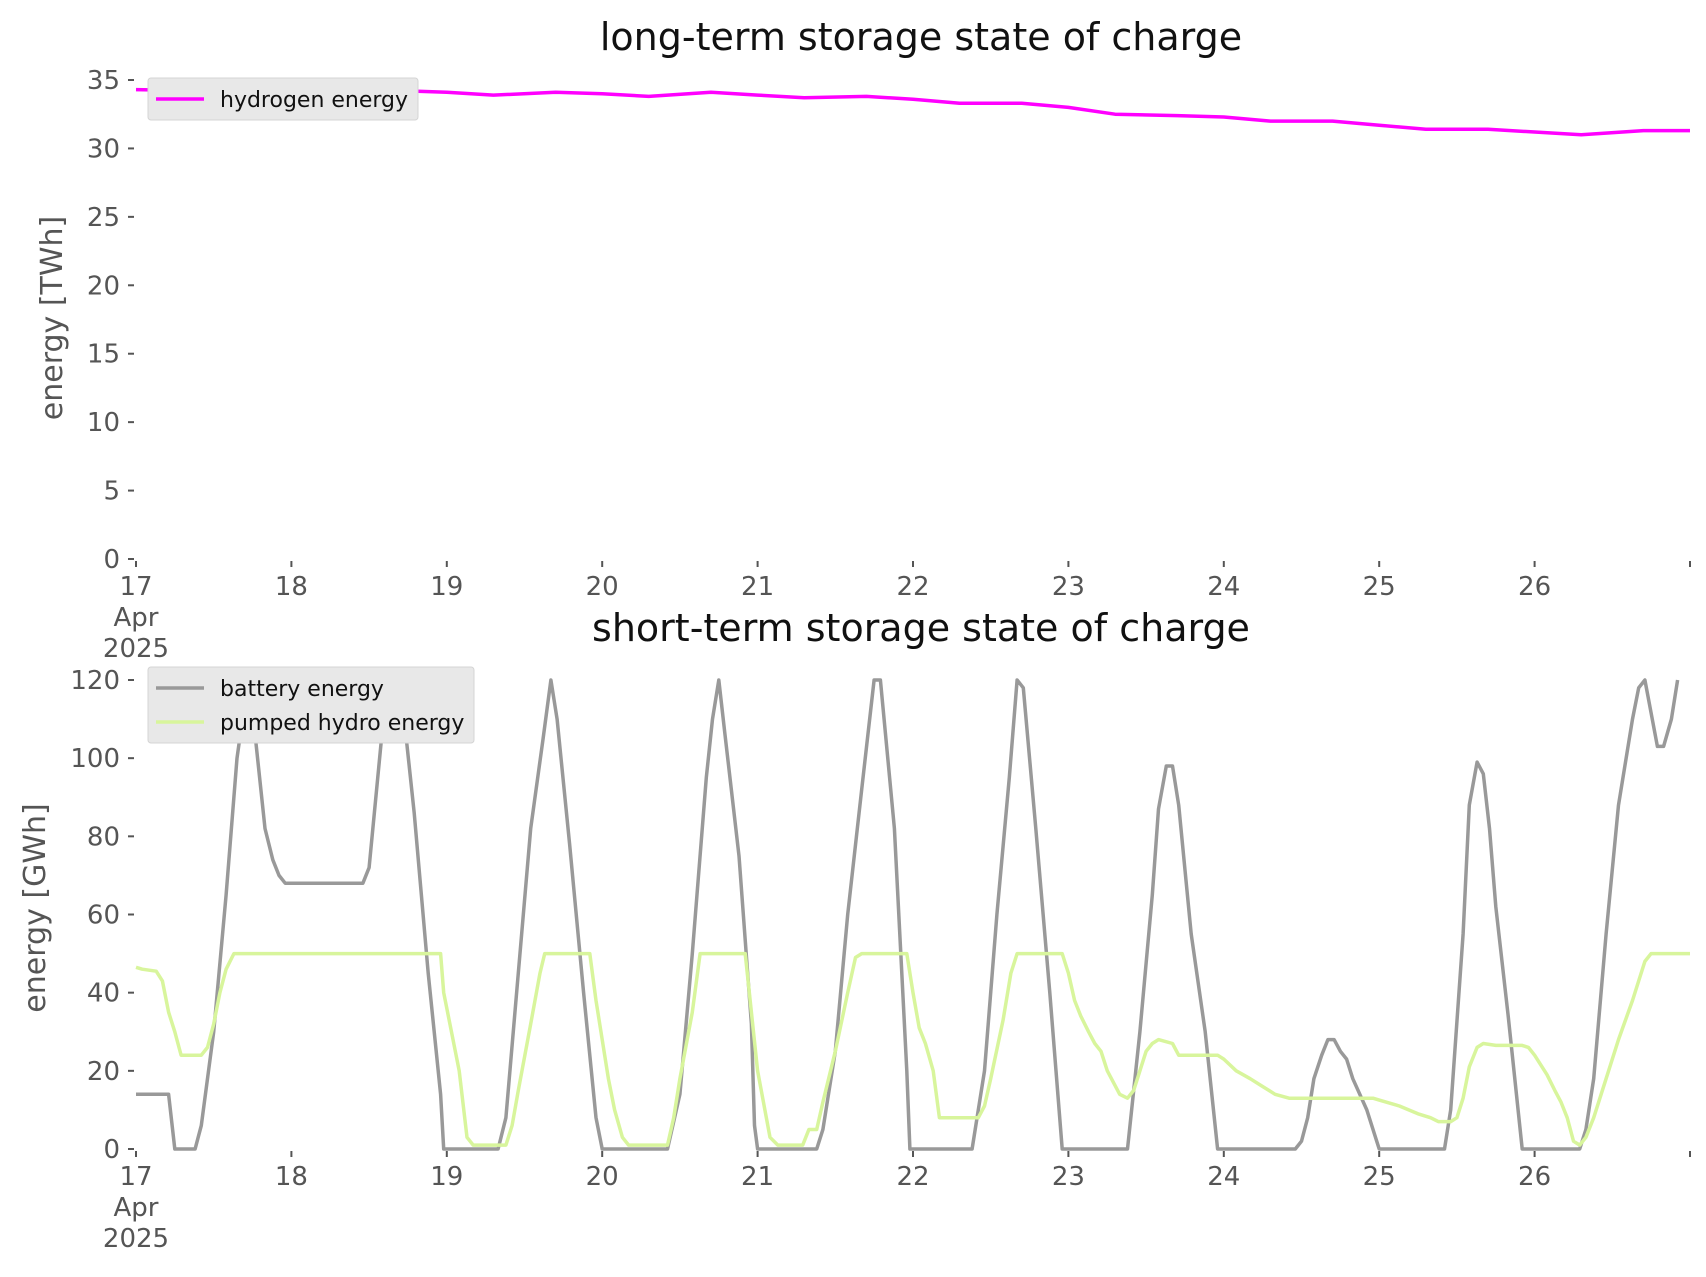  I want to click on y-axis-ticks: 0 5 10 15 20 25 30 35, so click(110, 320).